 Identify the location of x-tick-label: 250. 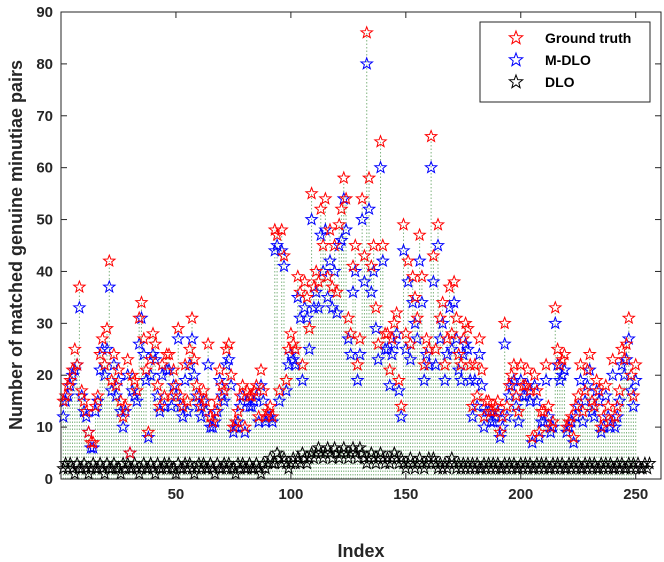
(635, 494).